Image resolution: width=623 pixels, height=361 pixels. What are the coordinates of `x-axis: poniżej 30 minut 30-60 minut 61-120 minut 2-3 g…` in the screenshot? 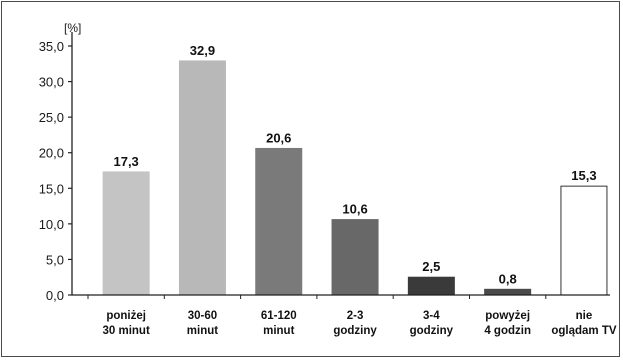 It's located at (344, 315).